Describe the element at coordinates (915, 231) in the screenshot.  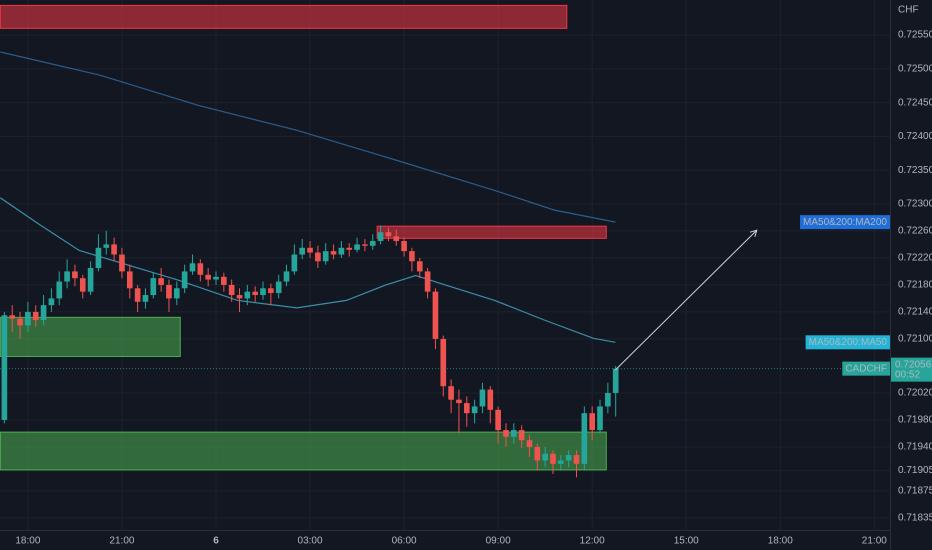
I see `y-tick-label: 0.72260` at that location.